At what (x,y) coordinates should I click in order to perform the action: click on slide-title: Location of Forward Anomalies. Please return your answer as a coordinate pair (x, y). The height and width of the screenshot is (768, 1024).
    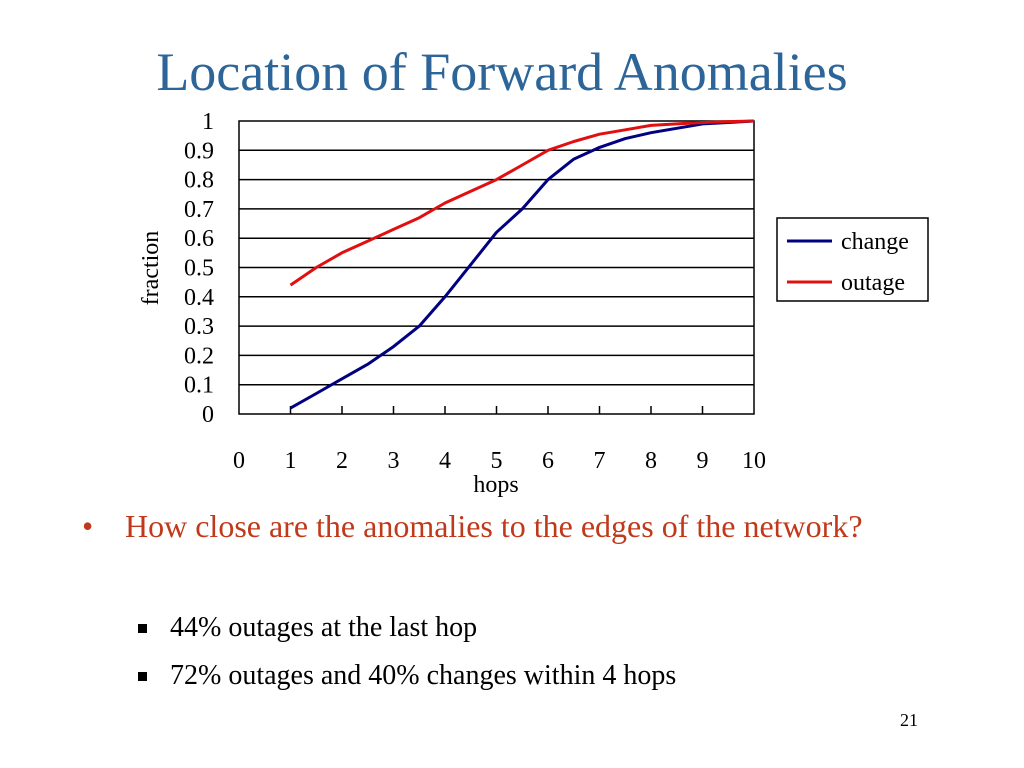
    Looking at the image, I should click on (502, 72).